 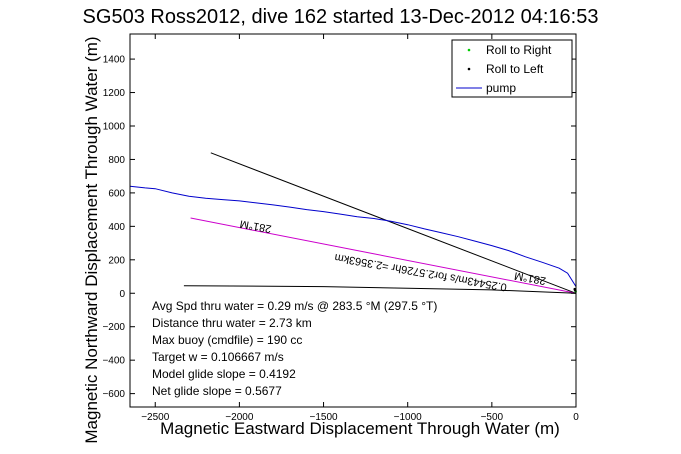 What do you see at coordinates (515, 69) in the screenshot?
I see `legend-label: Roll to Left` at bounding box center [515, 69].